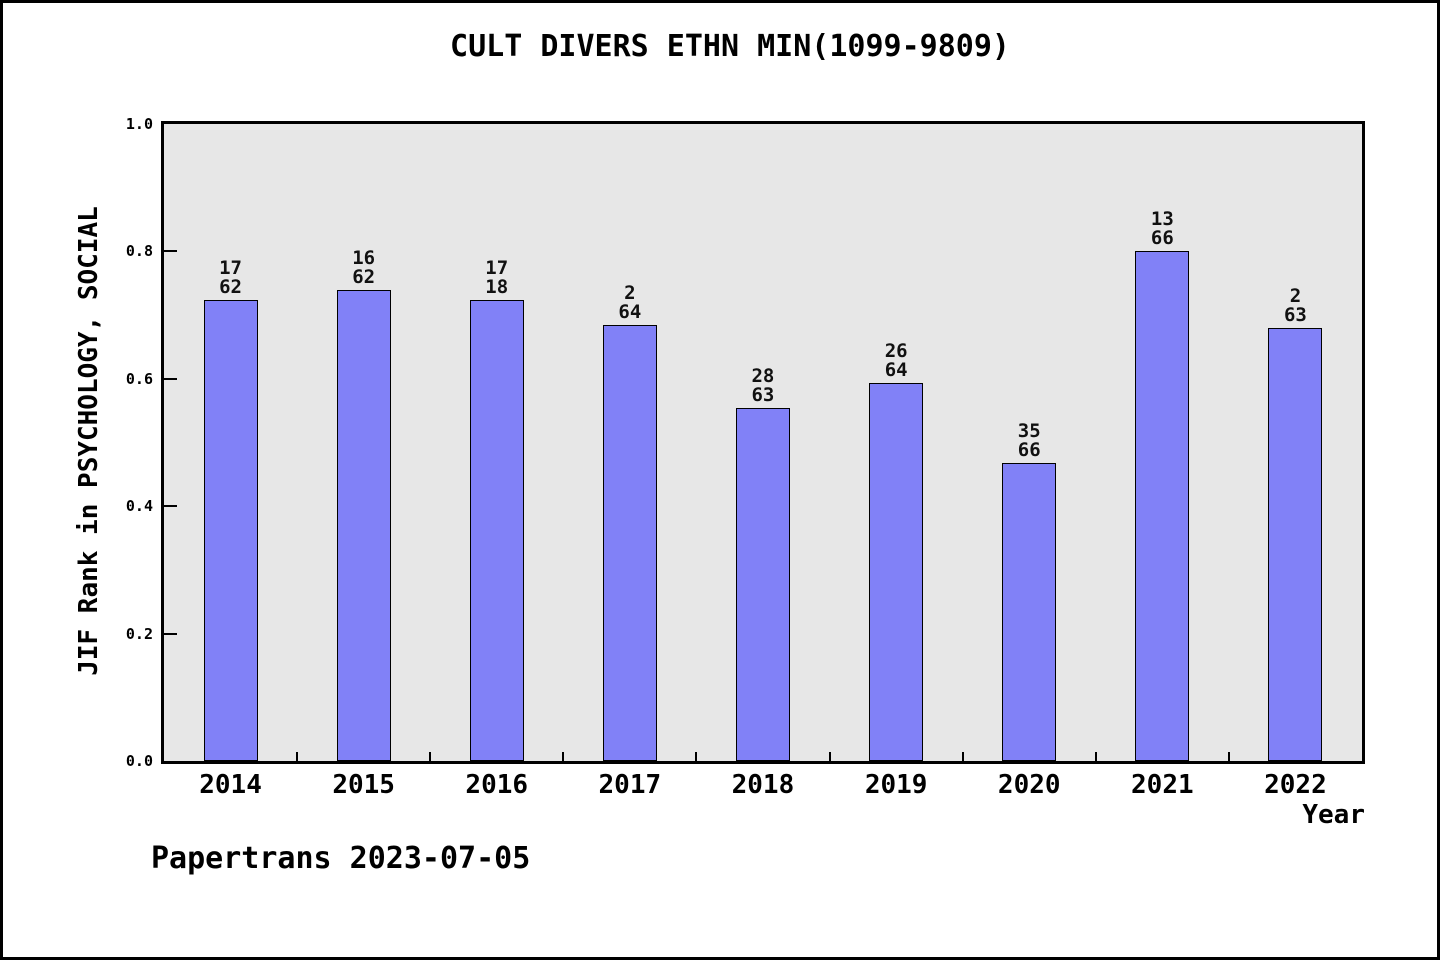  I want to click on y-tick-label: 0.6, so click(139, 378).